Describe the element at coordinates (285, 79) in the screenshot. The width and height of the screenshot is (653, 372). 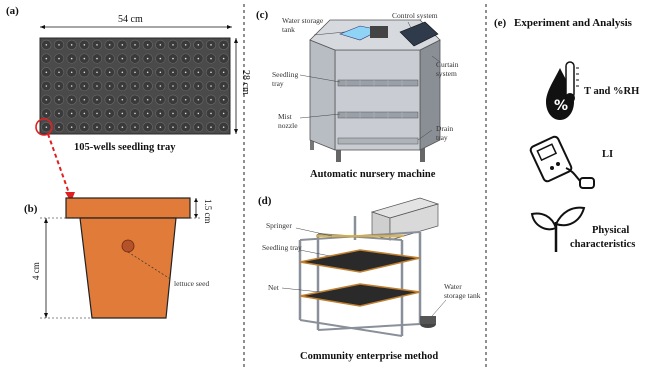
I see `label-seedling-tray-c: Seedling tray` at that location.